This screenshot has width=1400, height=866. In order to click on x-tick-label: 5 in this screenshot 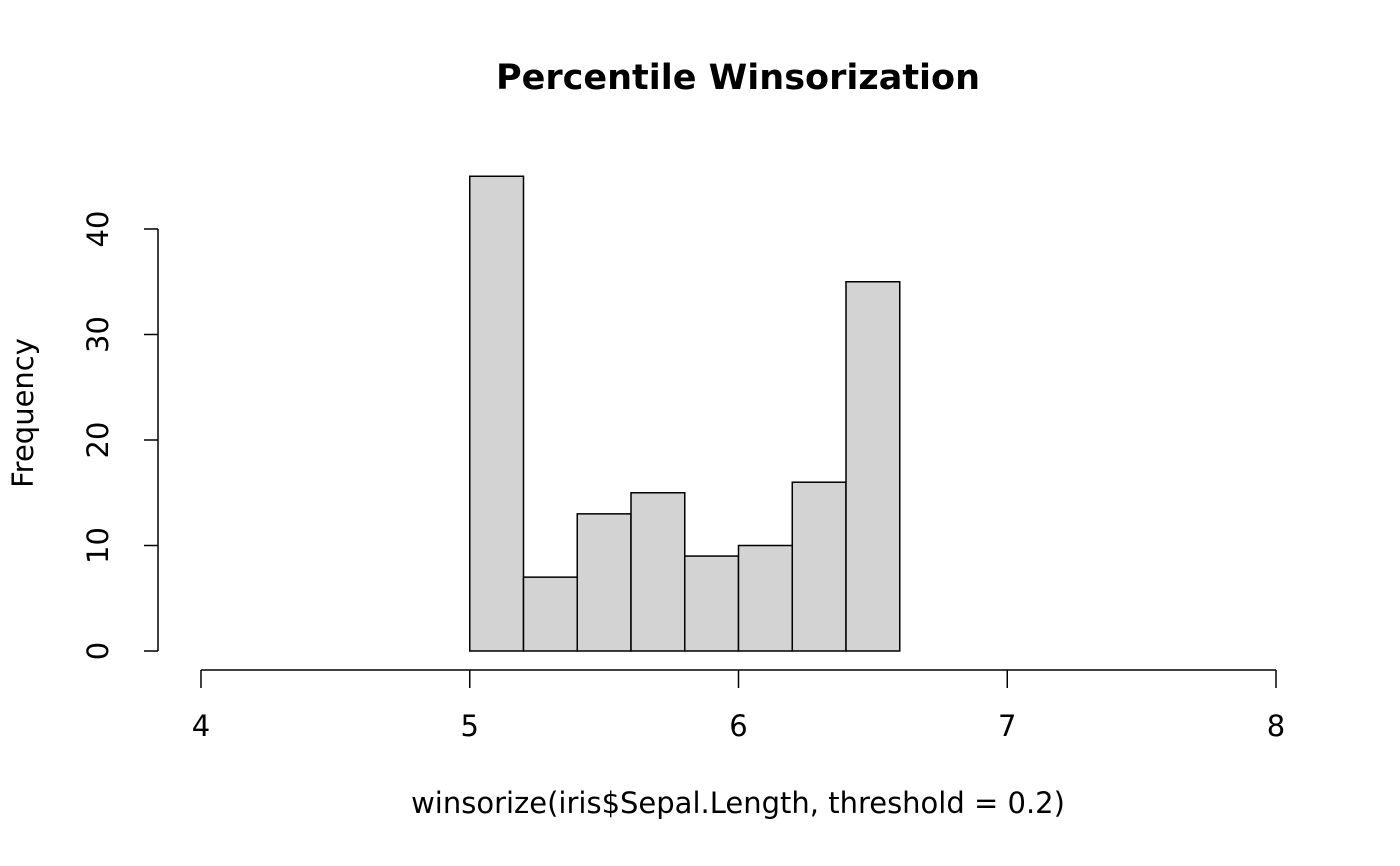, I will do `click(470, 726)`.